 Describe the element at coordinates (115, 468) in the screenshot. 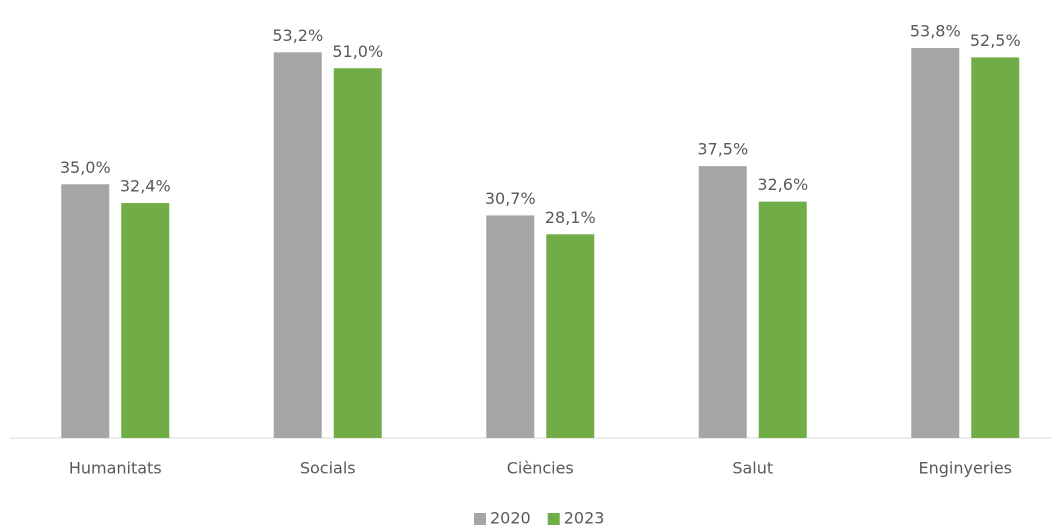

I see `x-tick-label: Humanitats` at that location.